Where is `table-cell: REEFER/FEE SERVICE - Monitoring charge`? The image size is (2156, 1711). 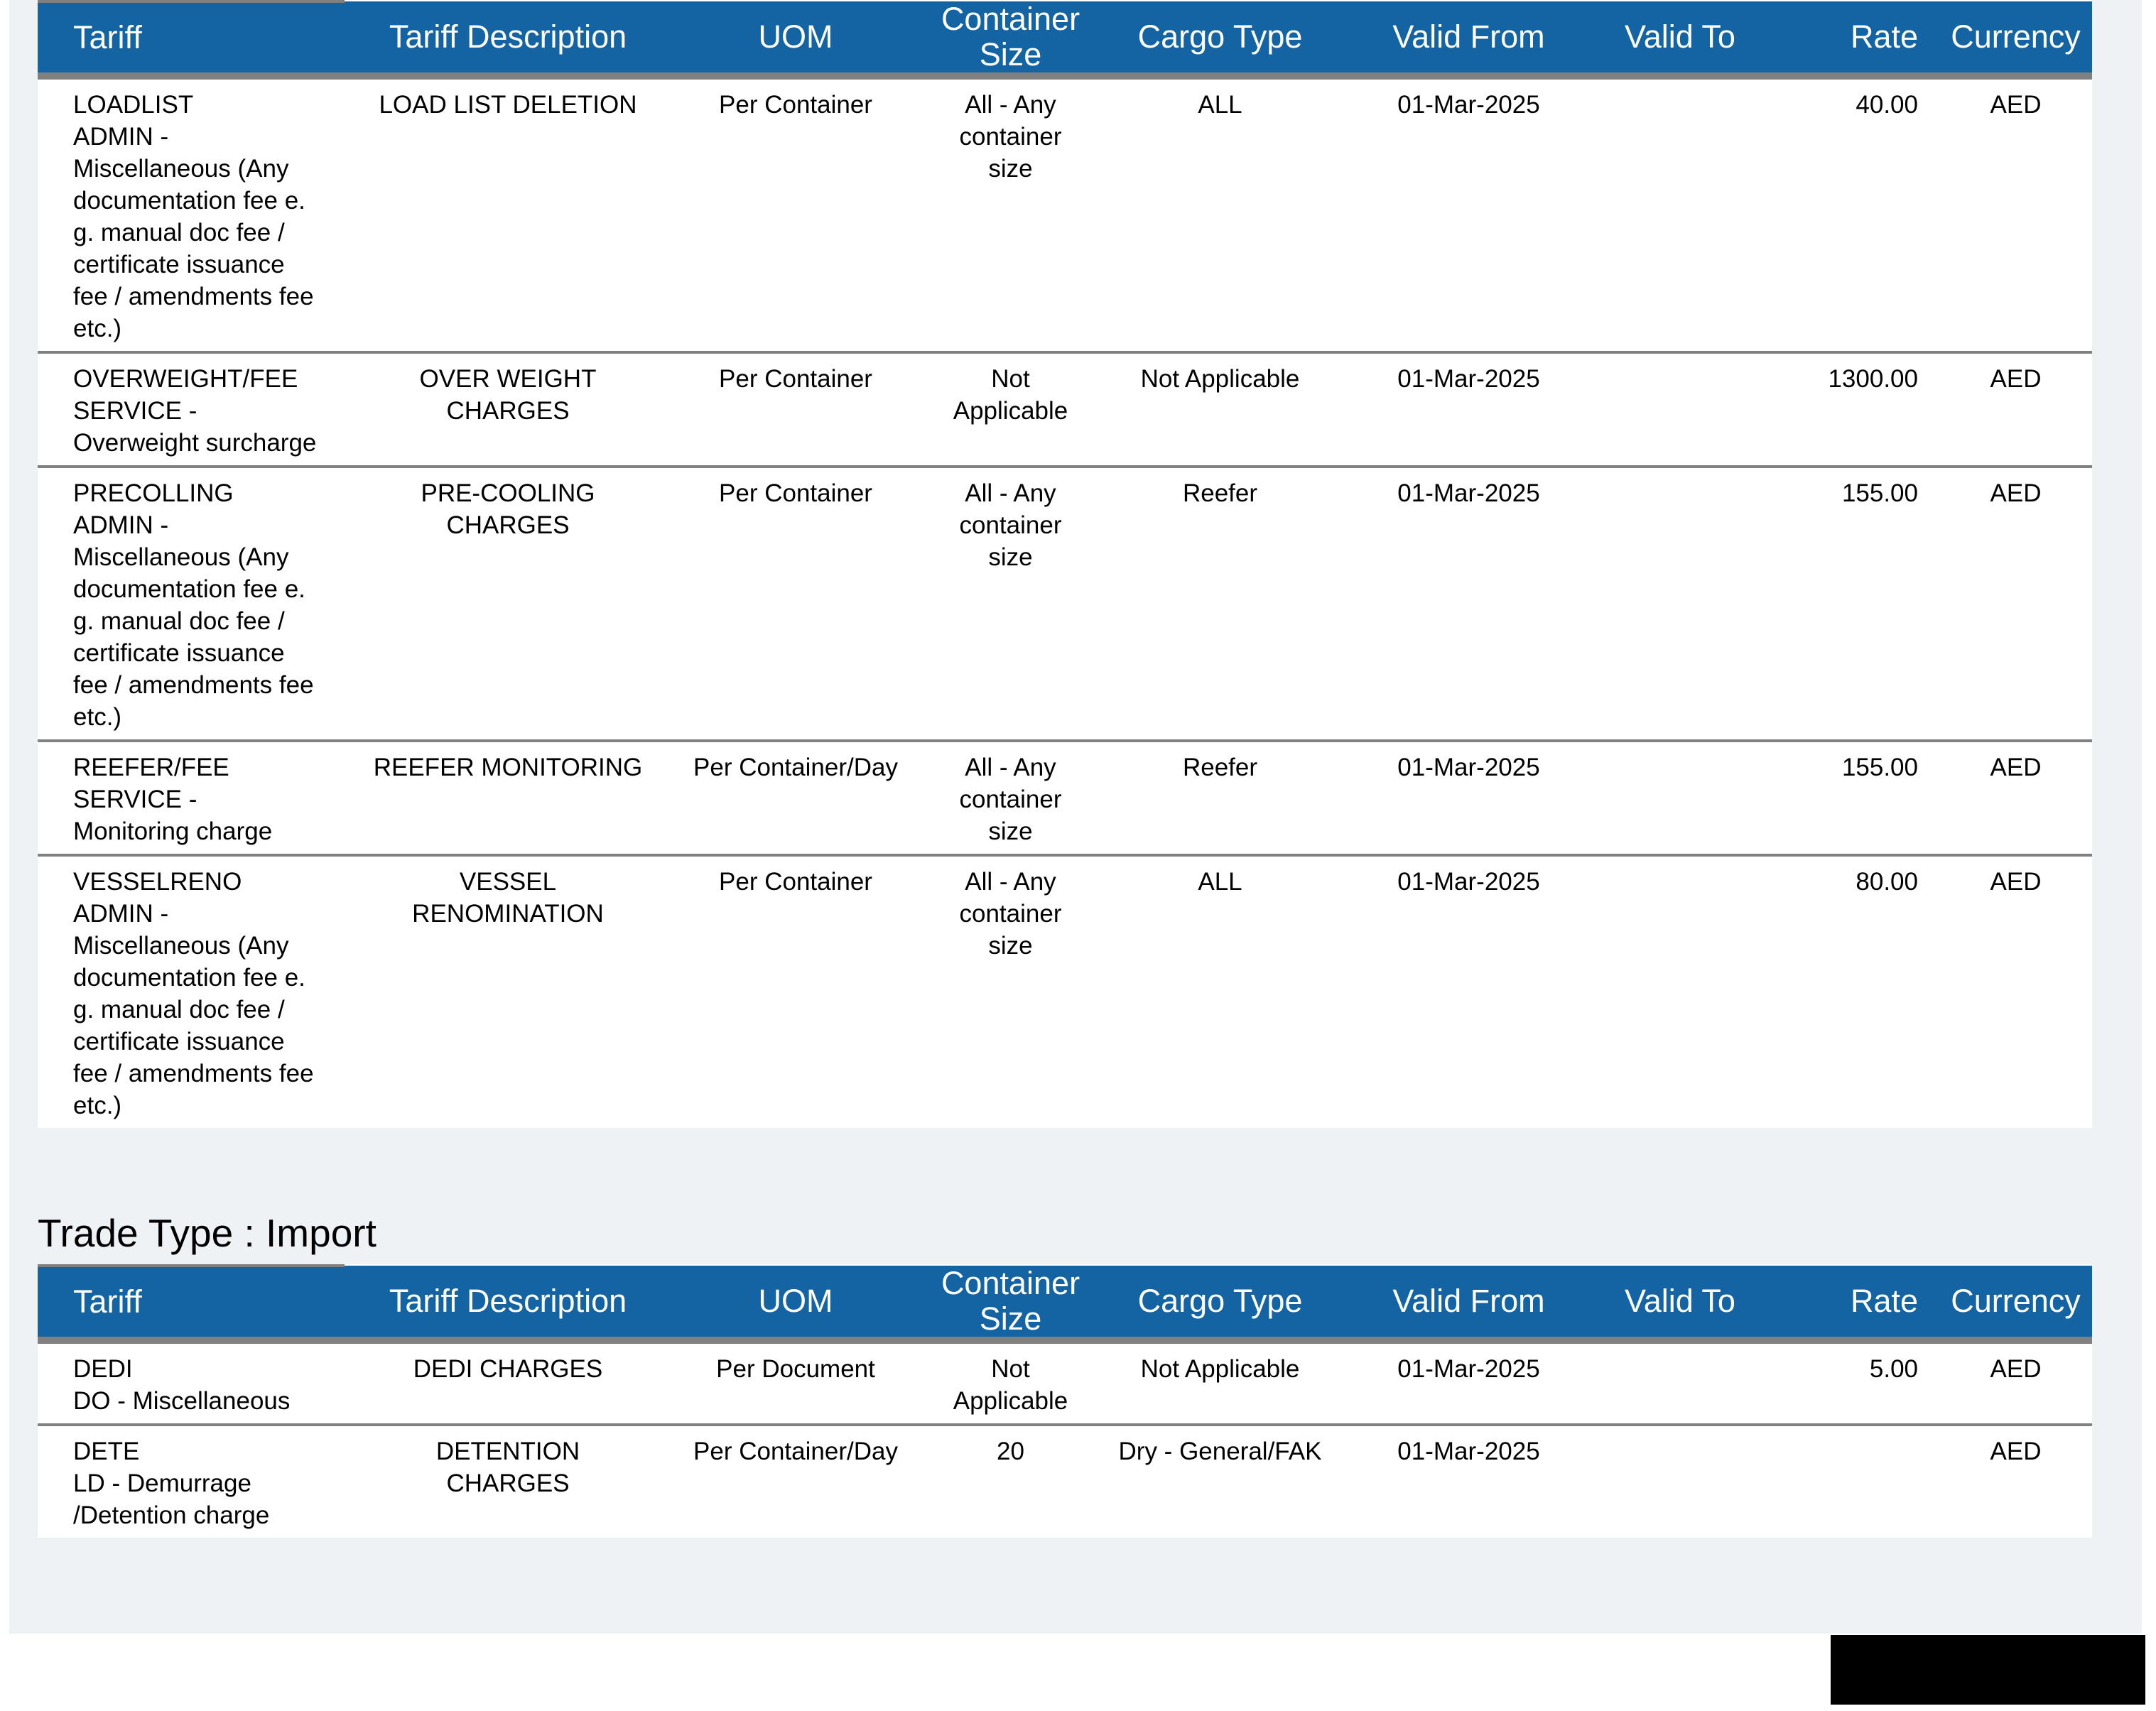
table-cell: REEFER/FEE SERVICE - Monitoring charge is located at coordinates (191, 797).